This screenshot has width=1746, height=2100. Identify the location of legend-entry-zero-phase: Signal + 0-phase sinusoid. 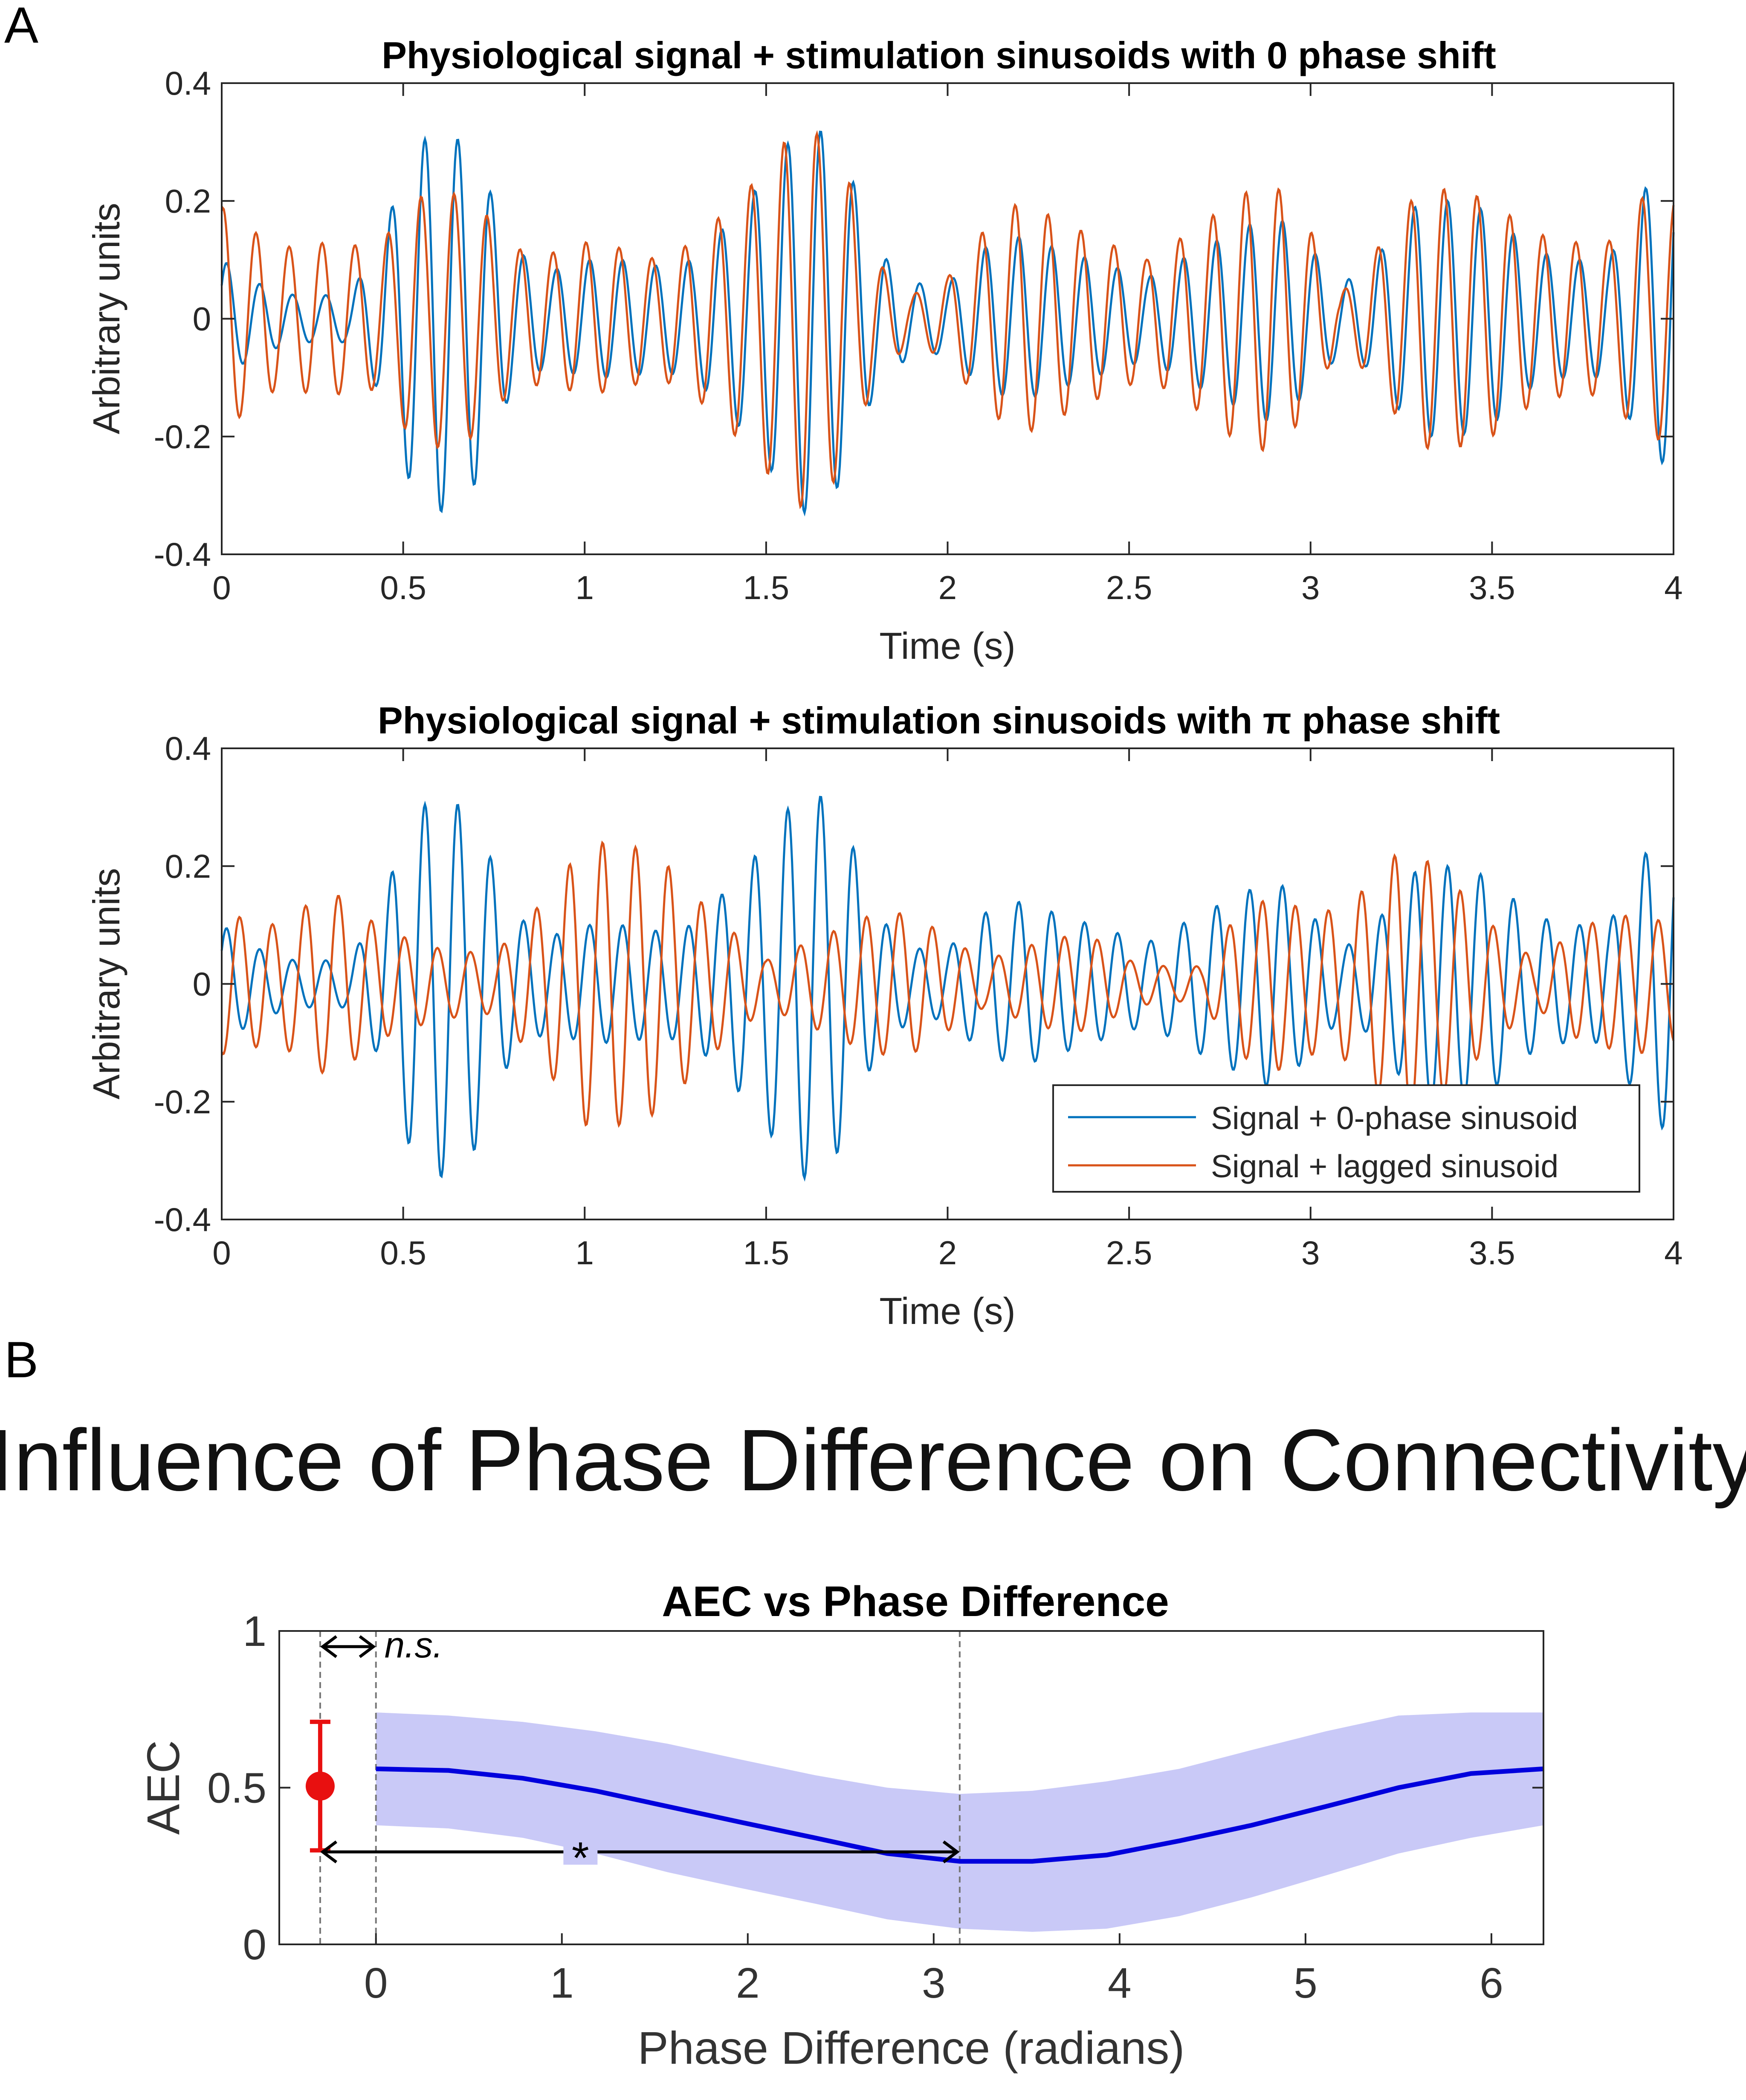
(1394, 1118).